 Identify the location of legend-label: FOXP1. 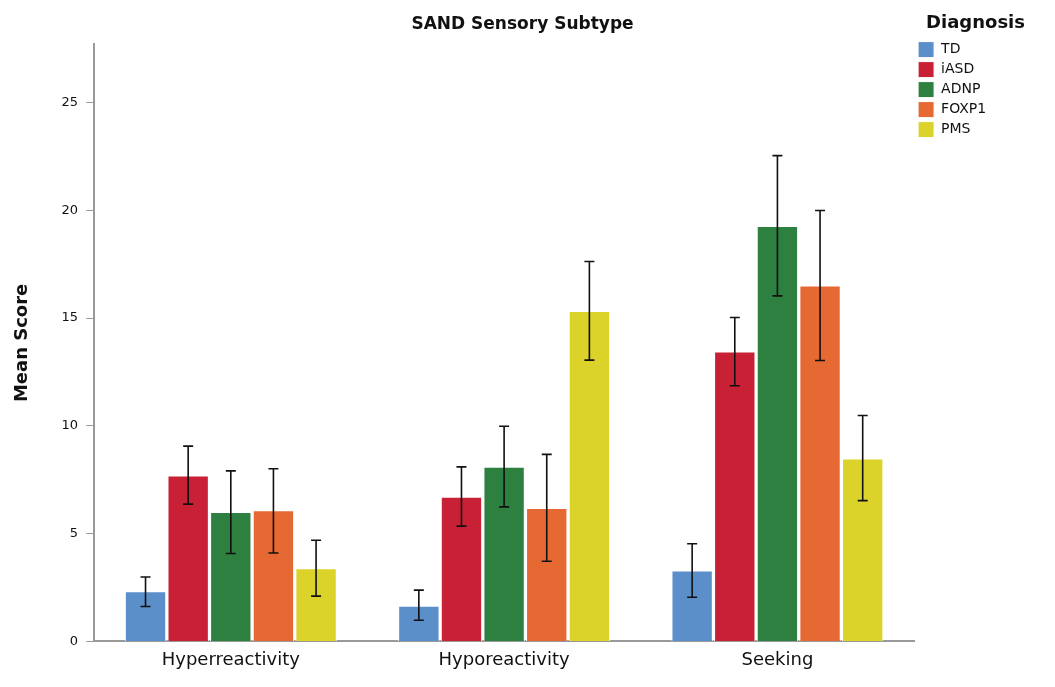
(964, 108).